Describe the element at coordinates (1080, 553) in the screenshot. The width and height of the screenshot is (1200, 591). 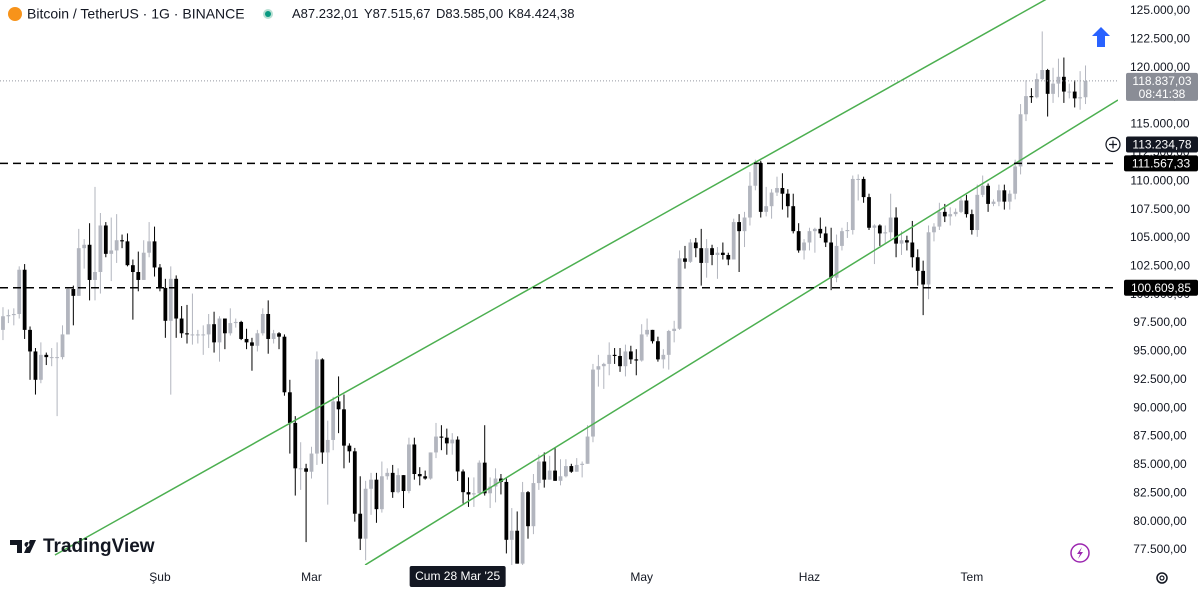
I see `lightning-button` at that location.